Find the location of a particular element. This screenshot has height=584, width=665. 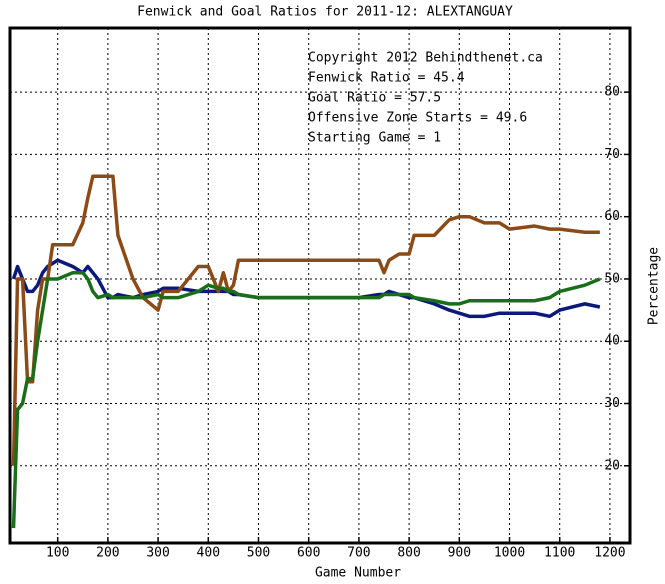

y-axis-label: Percentage is located at coordinates (654, 286).